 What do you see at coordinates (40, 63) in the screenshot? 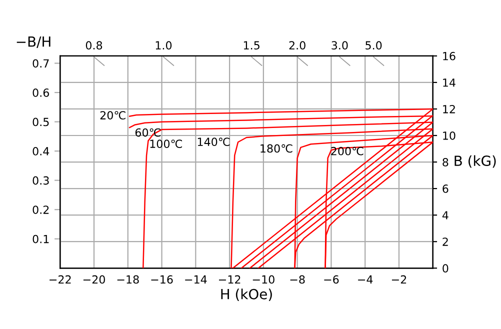
I see `y-tick-label: 0.7` at bounding box center [40, 63].